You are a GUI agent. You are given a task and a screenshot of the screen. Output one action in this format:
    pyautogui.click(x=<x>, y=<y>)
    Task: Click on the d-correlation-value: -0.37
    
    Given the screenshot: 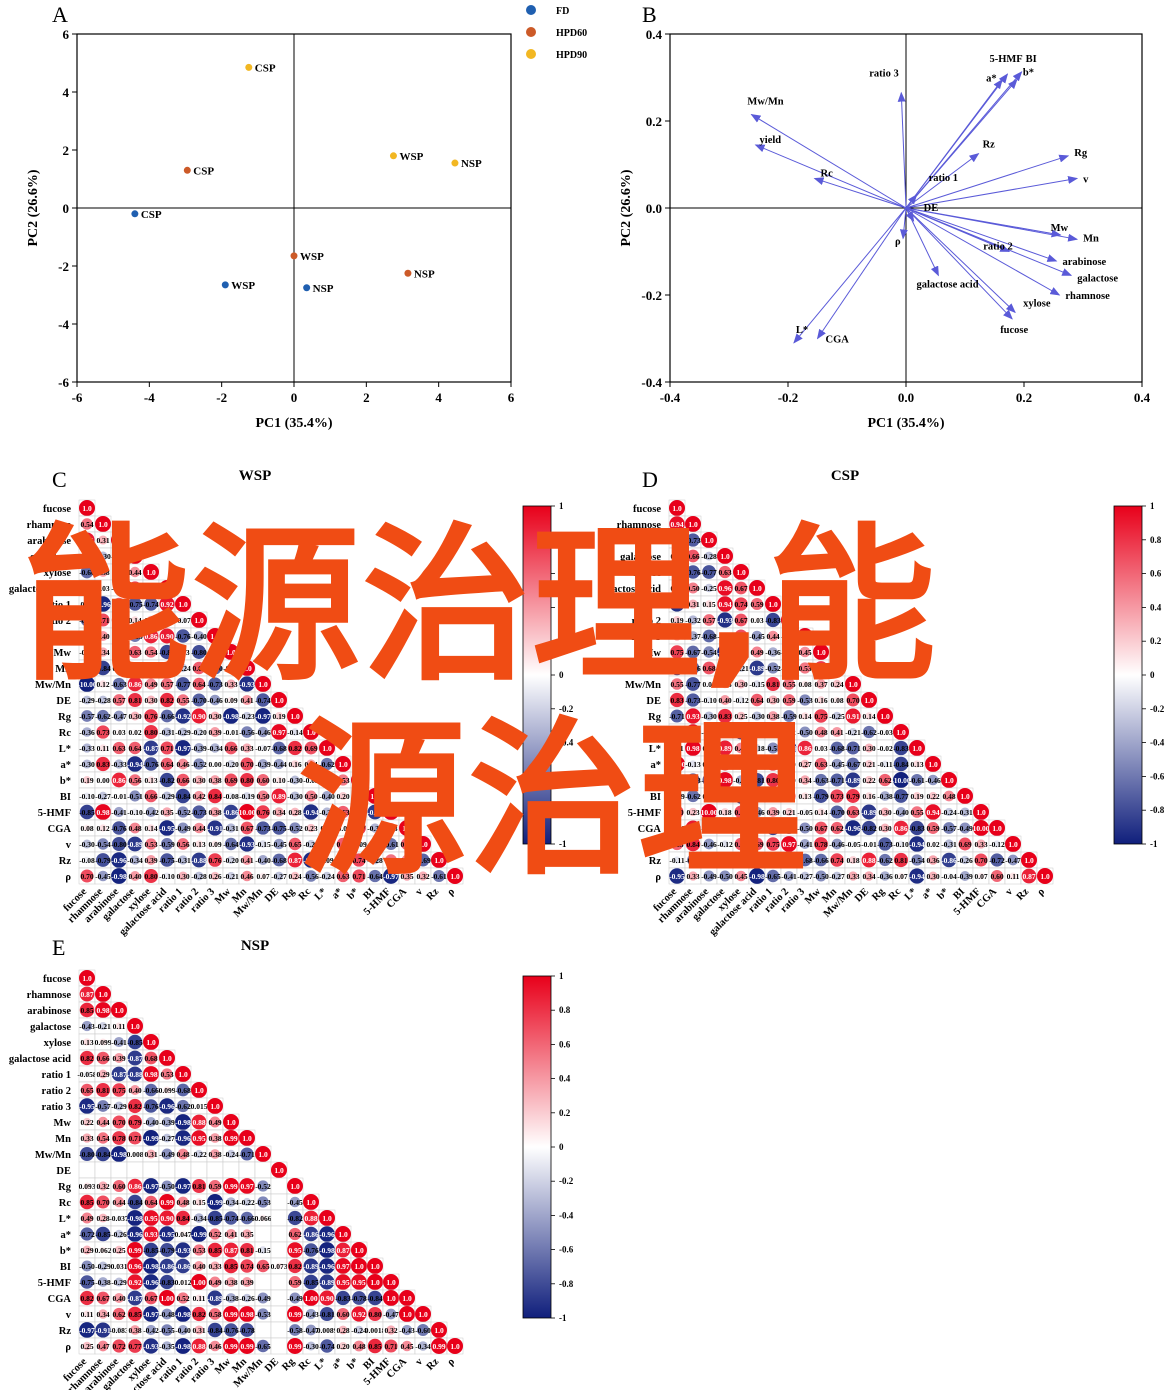 What is the action you would take?
    pyautogui.click(x=693, y=636)
    